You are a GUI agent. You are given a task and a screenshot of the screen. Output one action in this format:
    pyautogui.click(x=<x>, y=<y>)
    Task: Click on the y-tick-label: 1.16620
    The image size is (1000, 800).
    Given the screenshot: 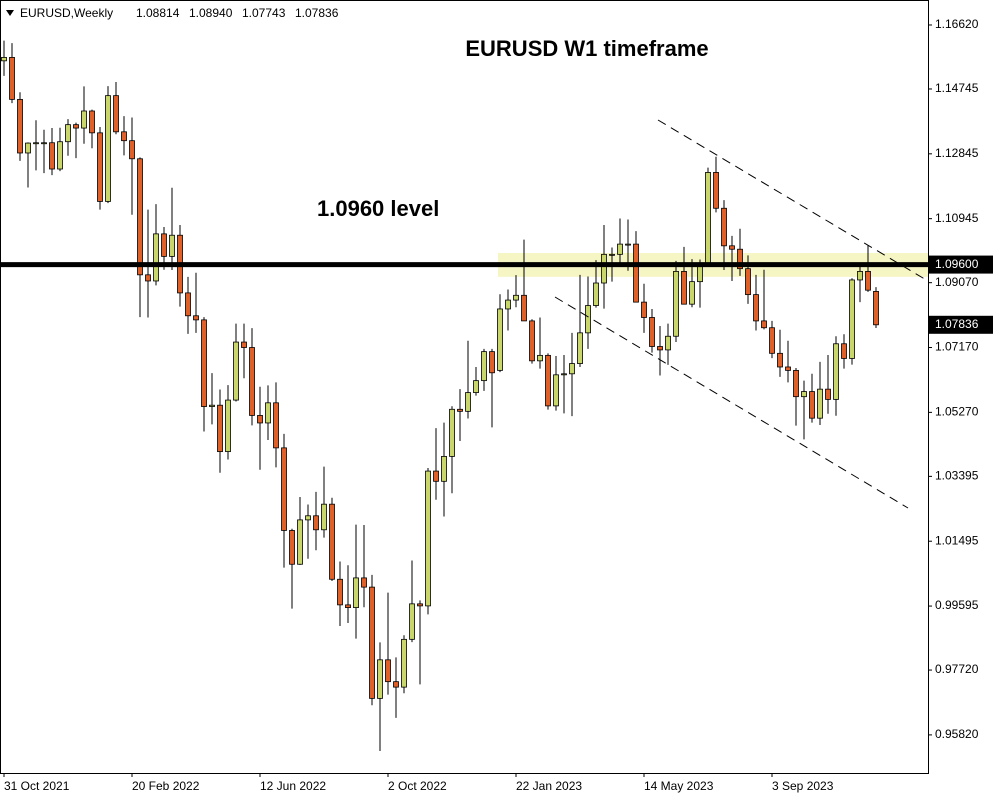 What is the action you would take?
    pyautogui.click(x=957, y=24)
    